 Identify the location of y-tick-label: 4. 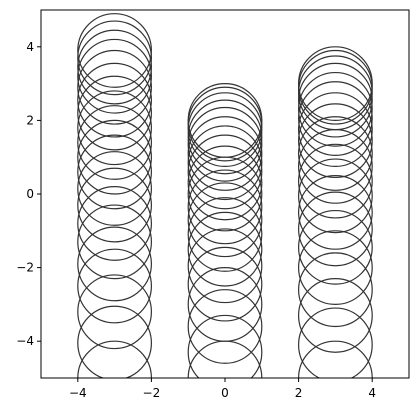
(30, 47).